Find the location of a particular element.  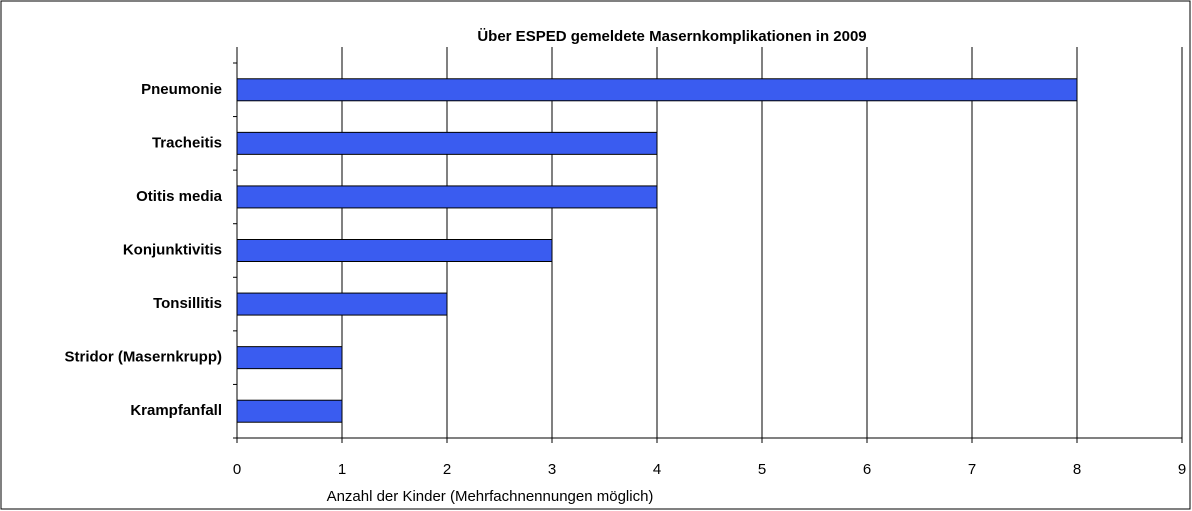

x-tick-label: 7 is located at coordinates (972, 469).